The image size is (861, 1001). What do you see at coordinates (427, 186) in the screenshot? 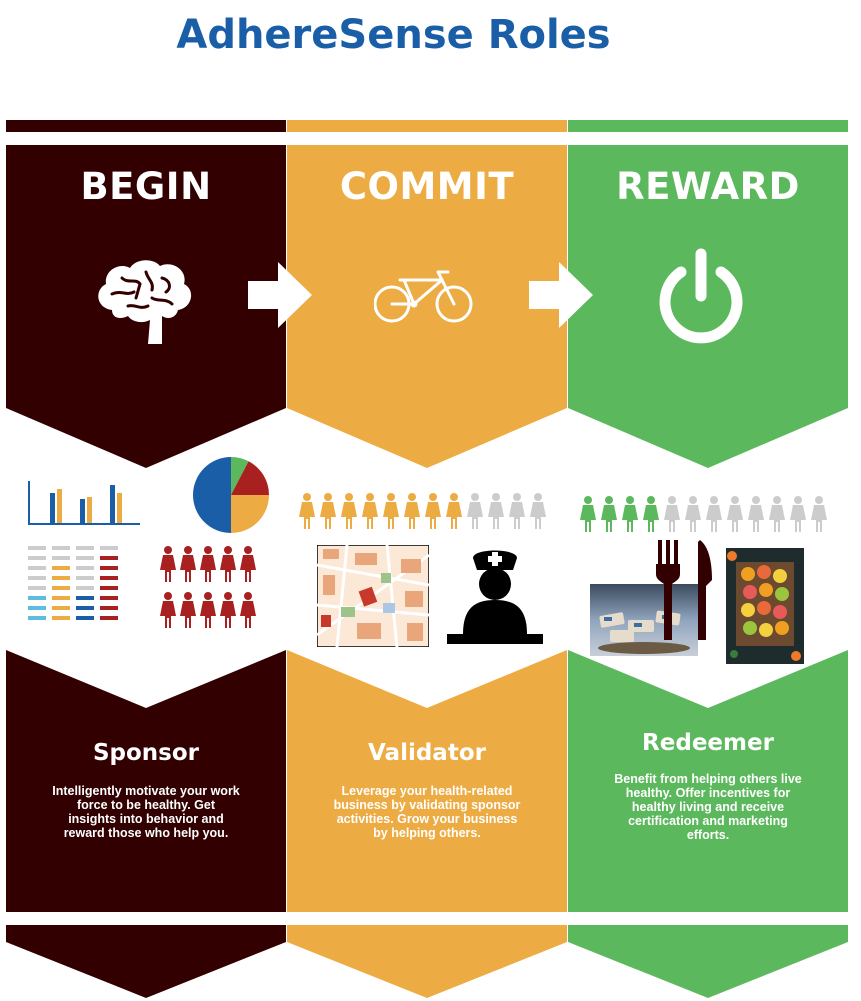
I see `column-heading-commit: COMMIT` at bounding box center [427, 186].